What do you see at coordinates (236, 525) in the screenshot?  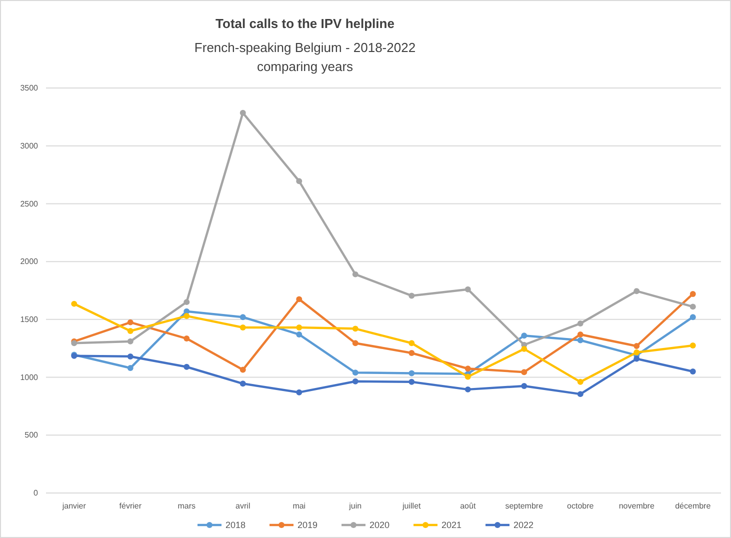 I see `legend-label: 2018` at bounding box center [236, 525].